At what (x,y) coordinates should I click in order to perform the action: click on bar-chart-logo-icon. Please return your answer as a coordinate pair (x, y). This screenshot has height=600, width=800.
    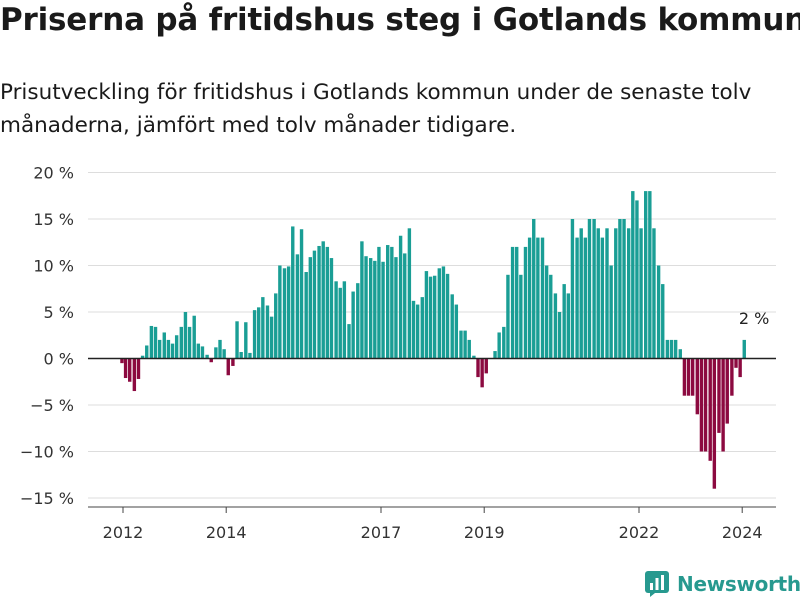
    Looking at the image, I should click on (657, 584).